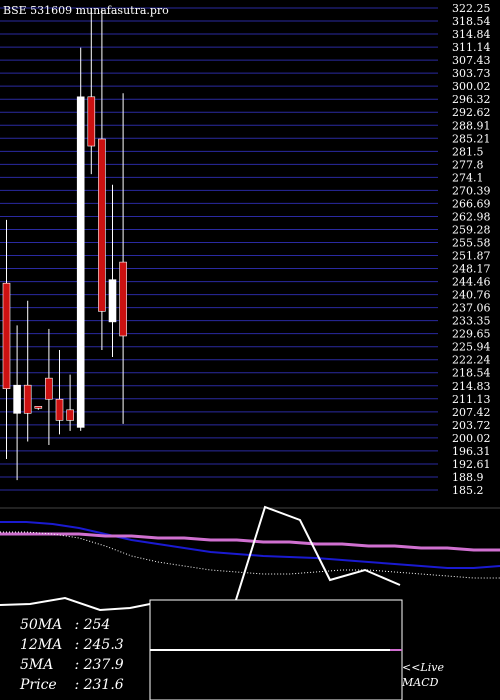 The height and width of the screenshot is (700, 500). Describe the element at coordinates (471, 451) in the screenshot. I see `y-tick-label: 196.31` at that location.